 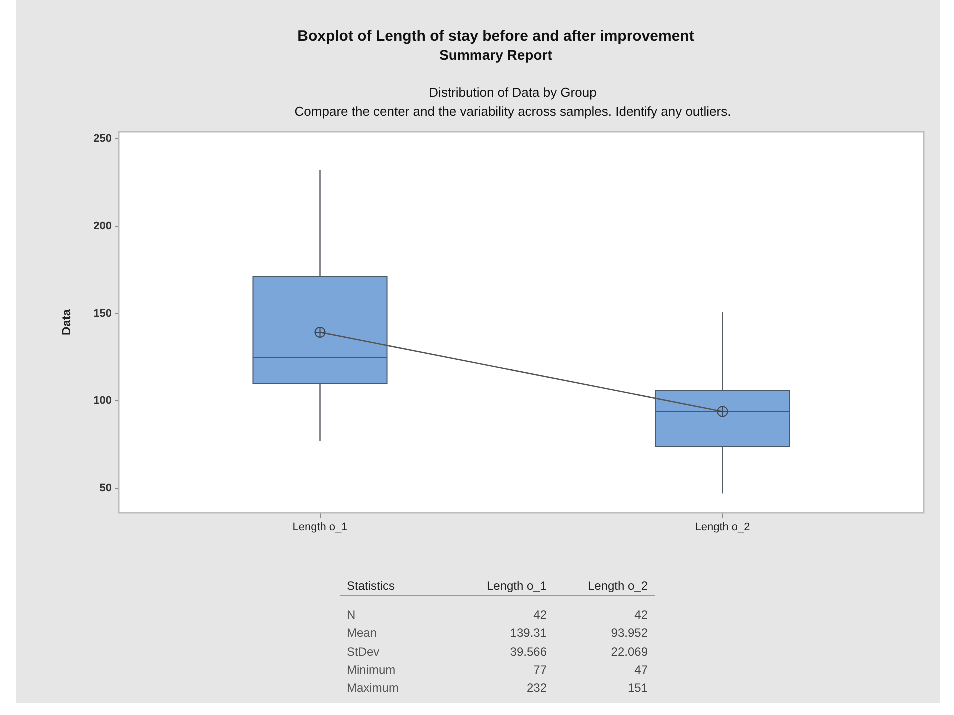 I want to click on y-axis-title: Data, so click(x=67, y=322).